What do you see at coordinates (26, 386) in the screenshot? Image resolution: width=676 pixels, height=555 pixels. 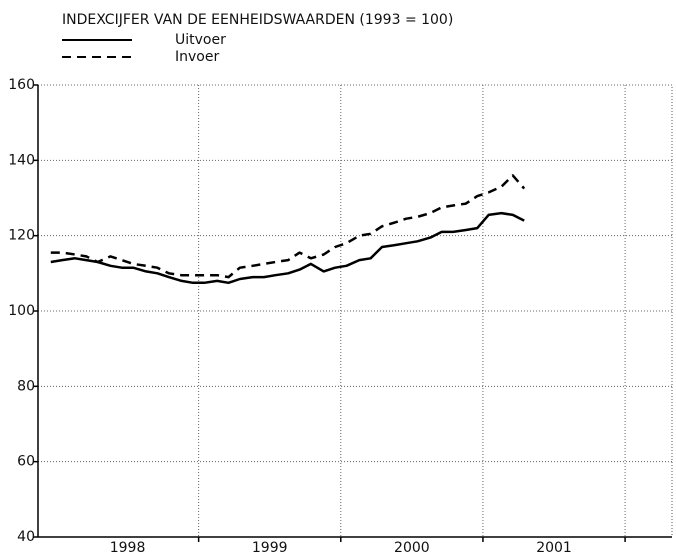 I see `y-tick-label: 80` at bounding box center [26, 386].